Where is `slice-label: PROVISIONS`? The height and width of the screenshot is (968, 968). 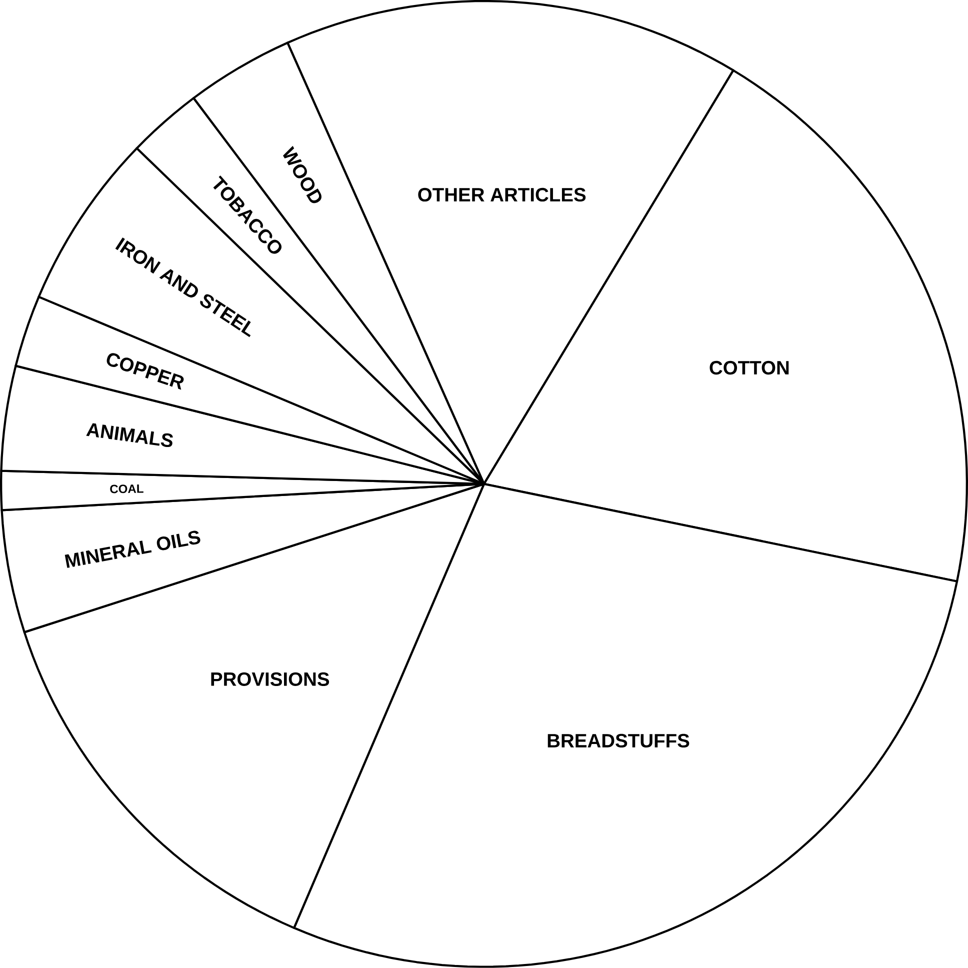 slice-label: PROVISIONS is located at coordinates (270, 679).